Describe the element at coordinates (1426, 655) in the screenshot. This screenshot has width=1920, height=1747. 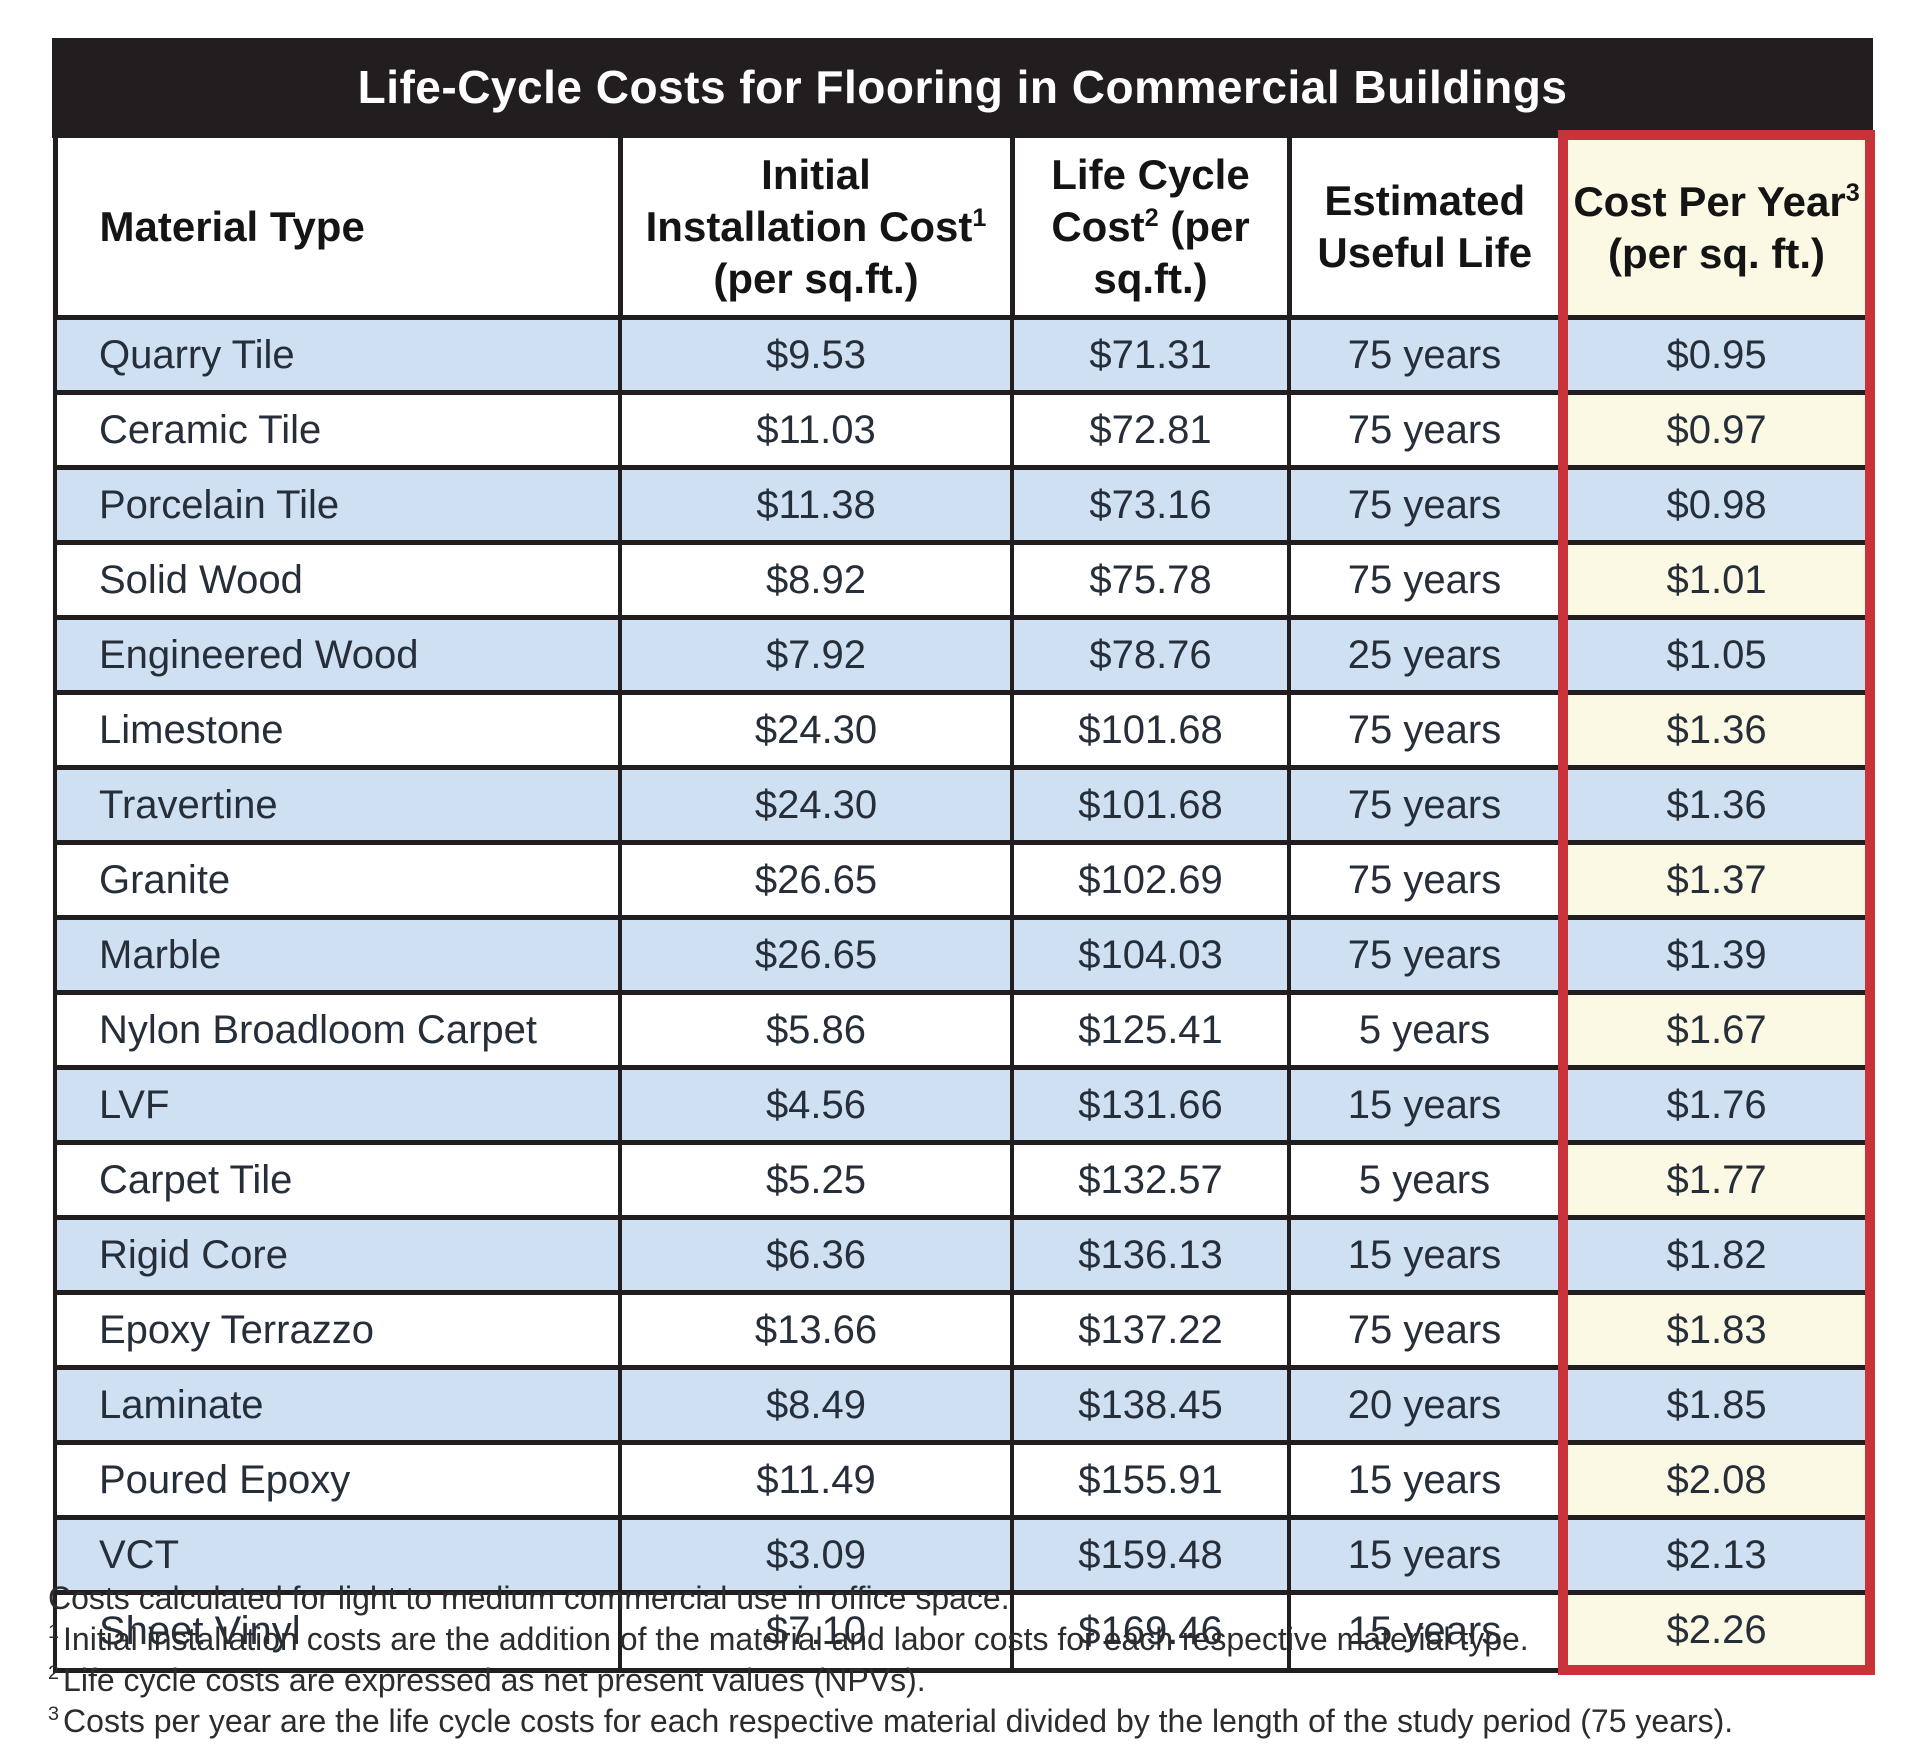
I see `cell-estimated-useful-life: 25 years` at that location.